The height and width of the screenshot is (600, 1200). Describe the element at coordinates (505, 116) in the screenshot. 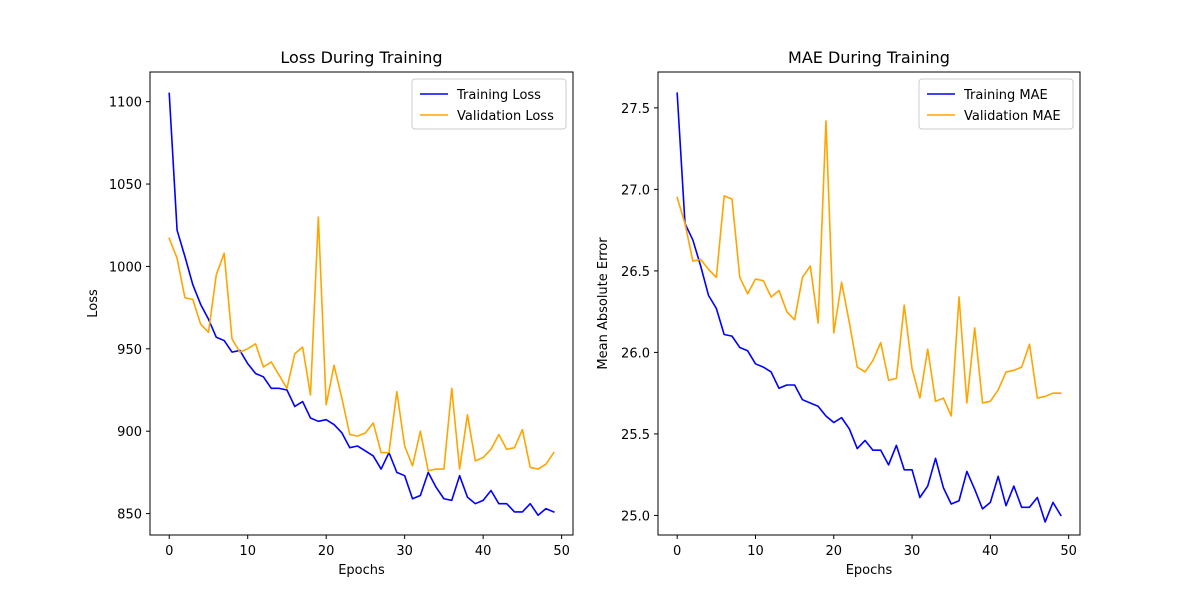

I see `legend-label: Validation Loss` at that location.